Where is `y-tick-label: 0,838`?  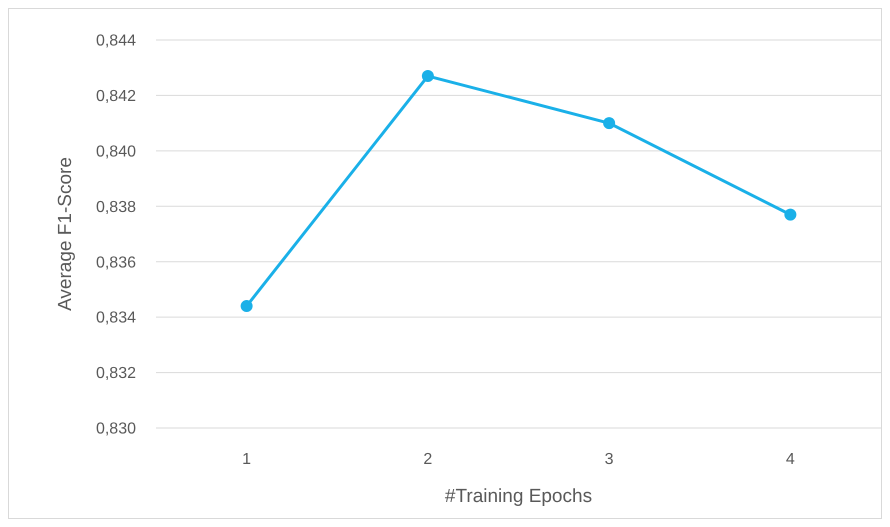 y-tick-label: 0,838 is located at coordinates (116, 207).